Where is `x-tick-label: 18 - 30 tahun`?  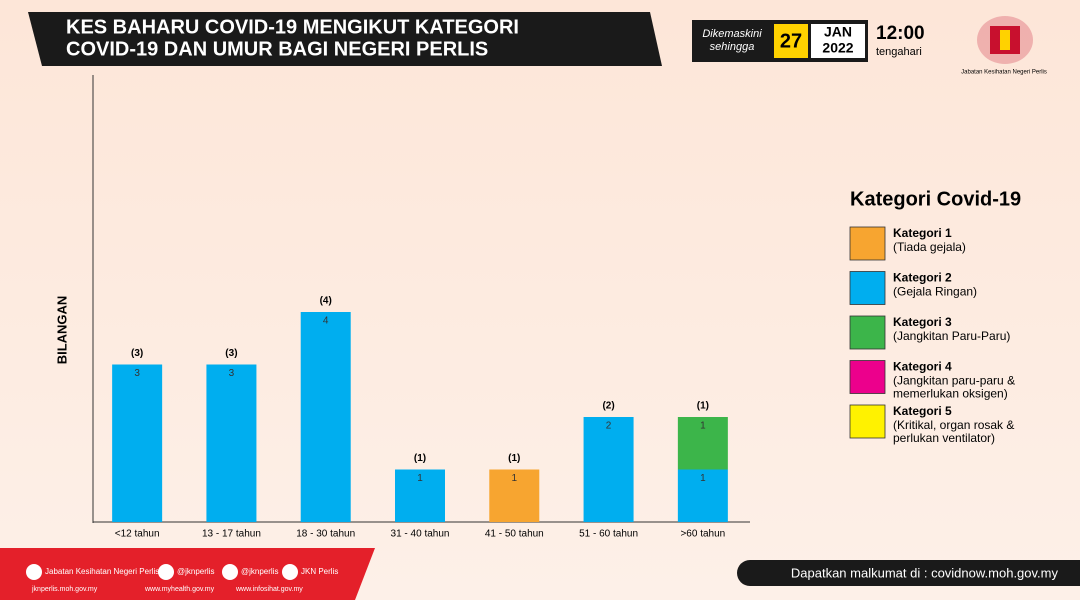
x-tick-label: 18 - 30 tahun is located at coordinates (325, 534).